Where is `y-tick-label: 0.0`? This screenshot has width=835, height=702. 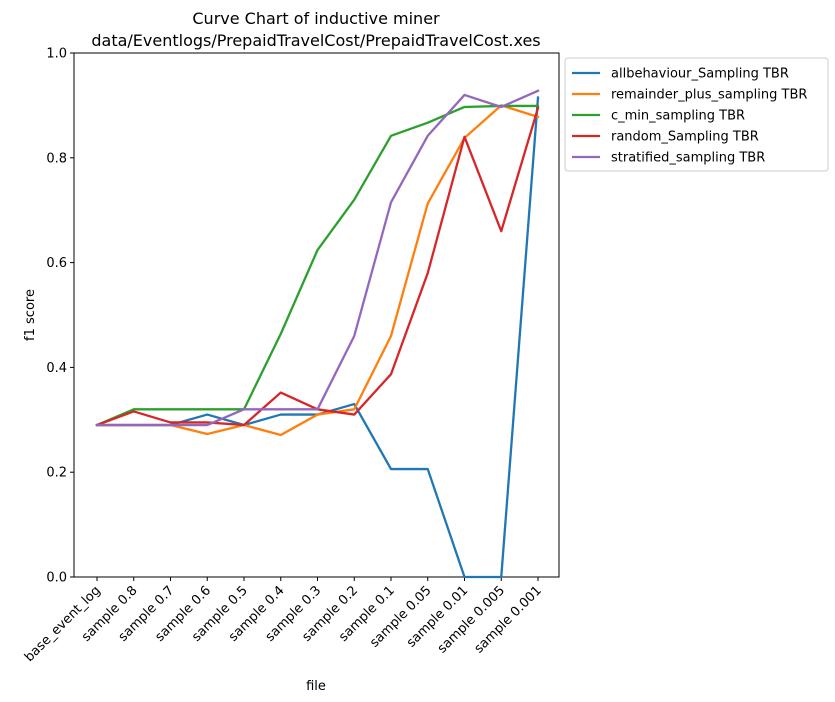
y-tick-label: 0.0 is located at coordinates (56, 578).